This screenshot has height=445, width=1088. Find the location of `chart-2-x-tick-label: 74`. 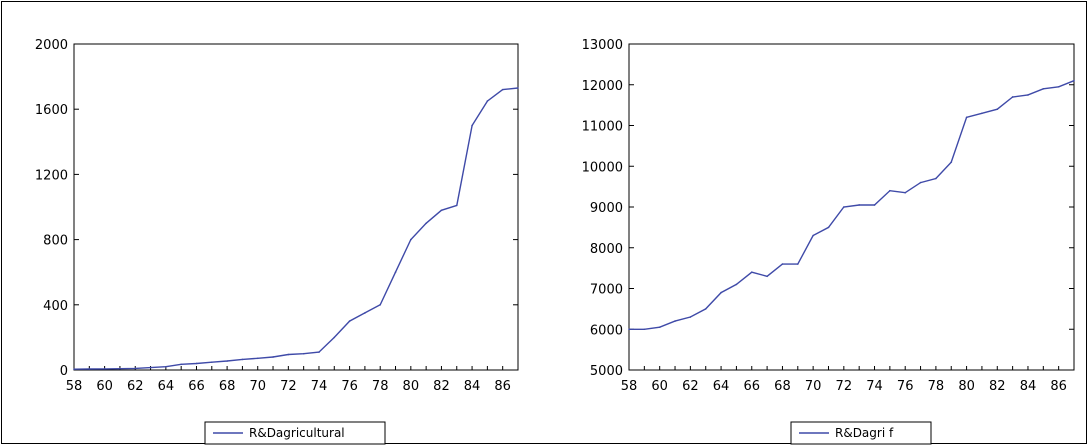

chart-2-x-tick-label: 74 is located at coordinates (874, 386).